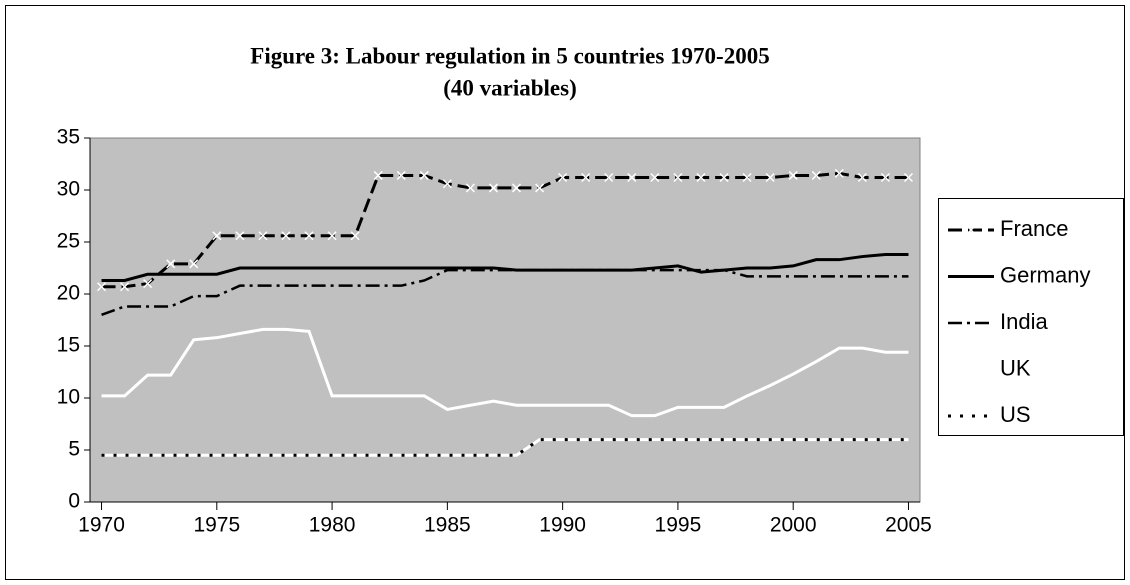  Describe the element at coordinates (68, 137) in the screenshot. I see `y-tick-label: 35` at that location.